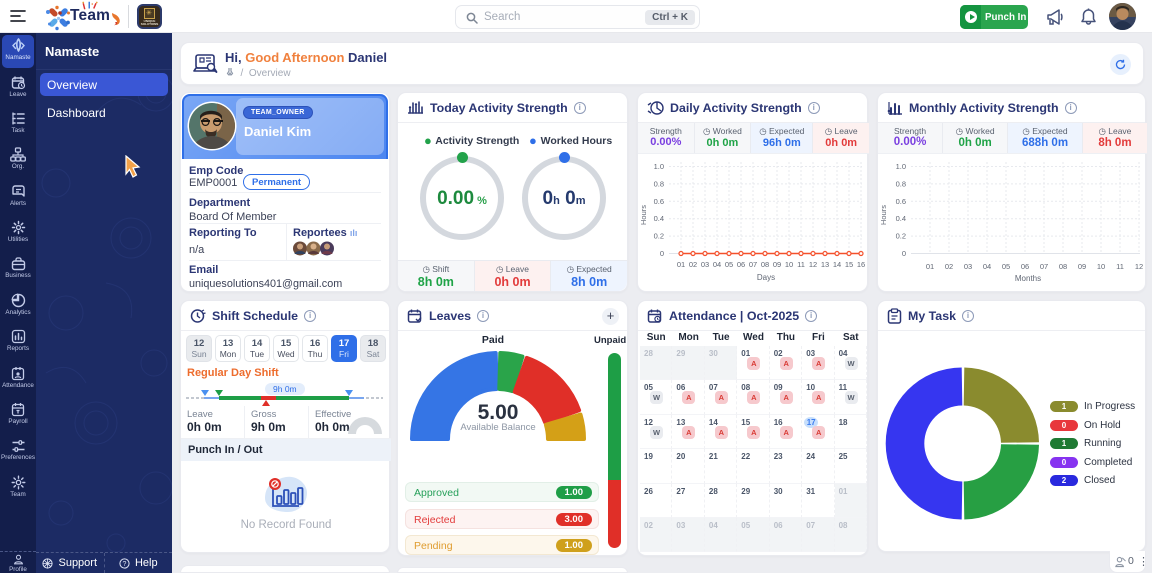 Image resolution: width=1152 pixels, height=573 pixels. What do you see at coordinates (766, 277) in the screenshot?
I see `svg-text: Days` at bounding box center [766, 277].